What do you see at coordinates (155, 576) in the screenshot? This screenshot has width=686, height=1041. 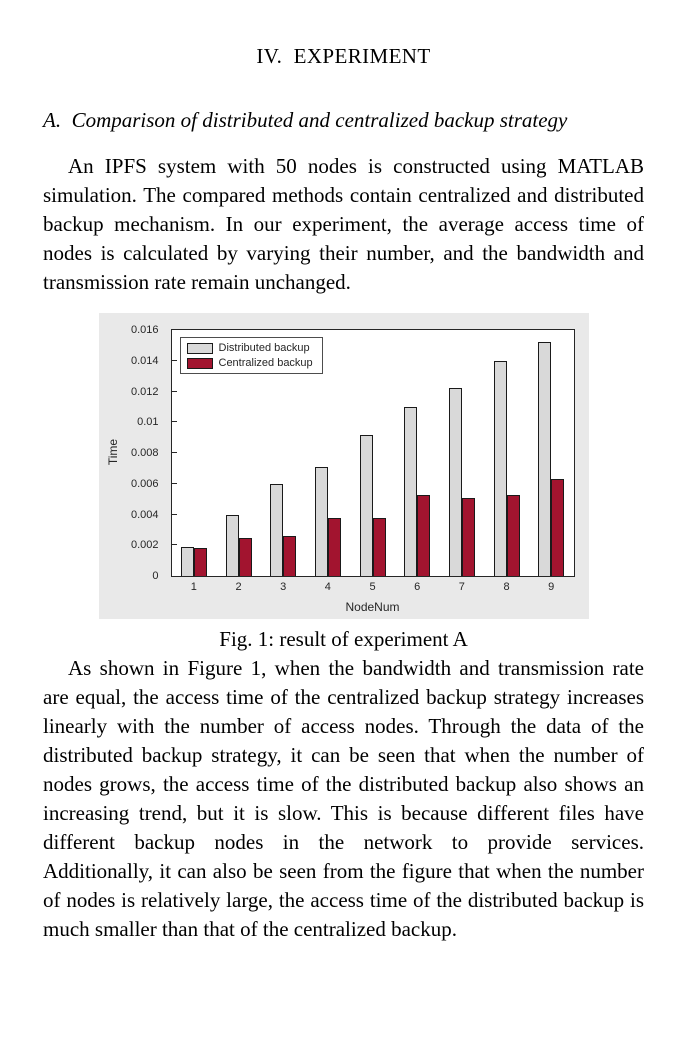 I see `y-tick-label: 0` at bounding box center [155, 576].